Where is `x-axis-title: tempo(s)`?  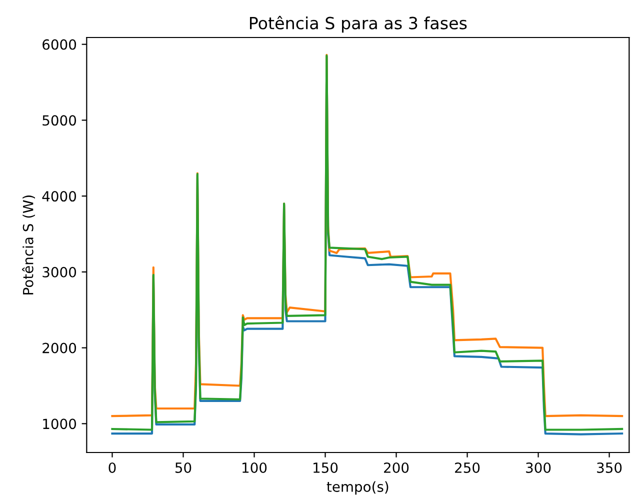
x-axis-title: tempo(s) is located at coordinates (357, 488).